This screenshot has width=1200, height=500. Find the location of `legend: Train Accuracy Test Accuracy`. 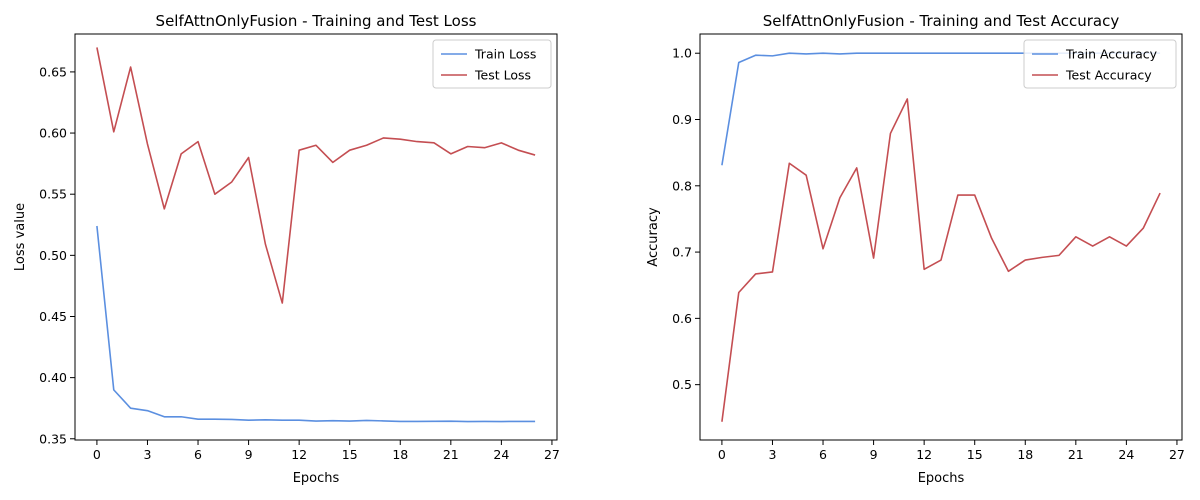

legend: Train Accuracy Test Accuracy is located at coordinates (1100, 64).